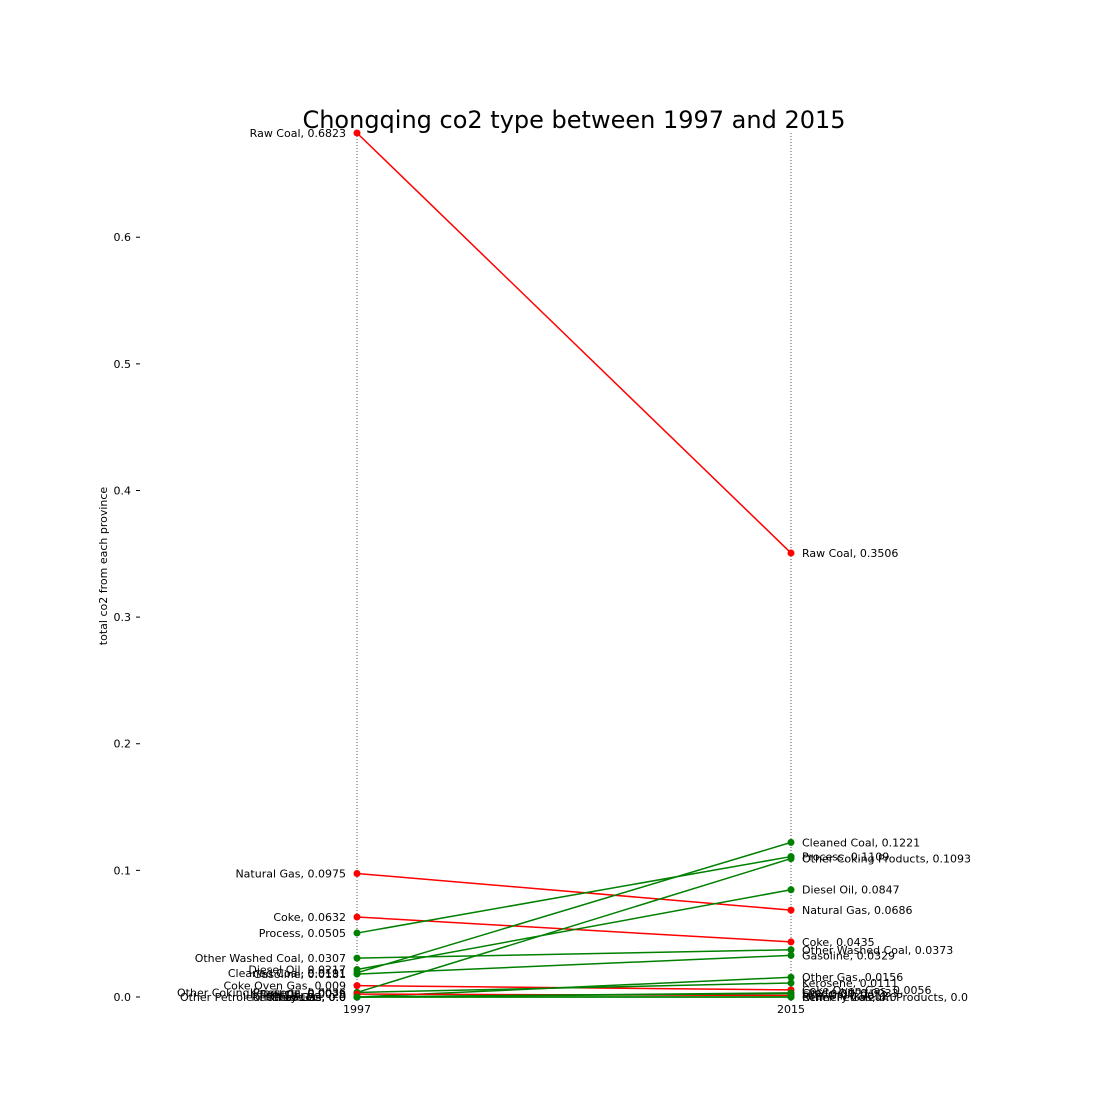 The image size is (1120, 1120). What do you see at coordinates (835, 994) in the screenshot?
I see `label-2015-lpg: LPG, 0.0027` at bounding box center [835, 994].